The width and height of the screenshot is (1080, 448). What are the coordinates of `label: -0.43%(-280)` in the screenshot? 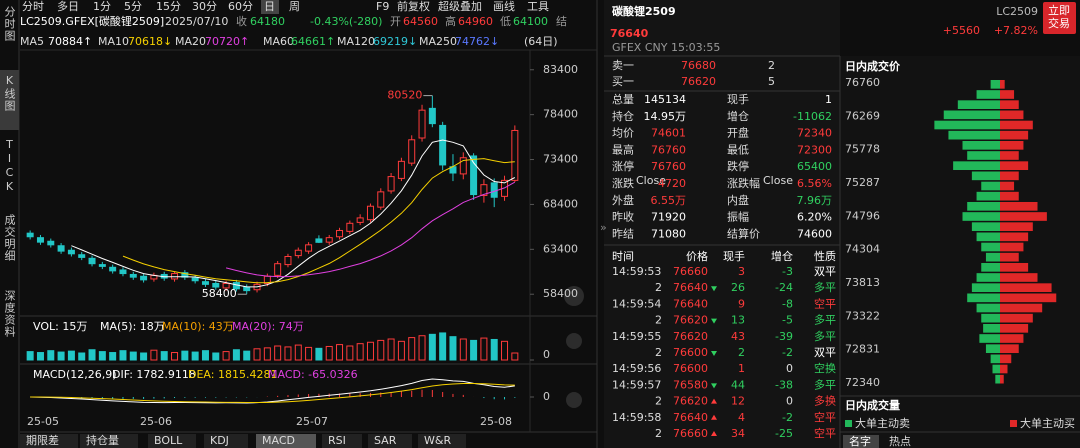 It's located at (346, 21).